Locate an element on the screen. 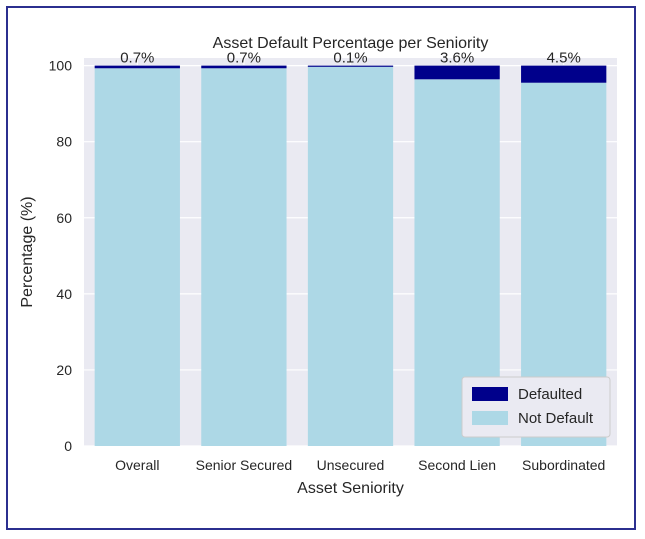  legend-label: Defaulted is located at coordinates (550, 394).